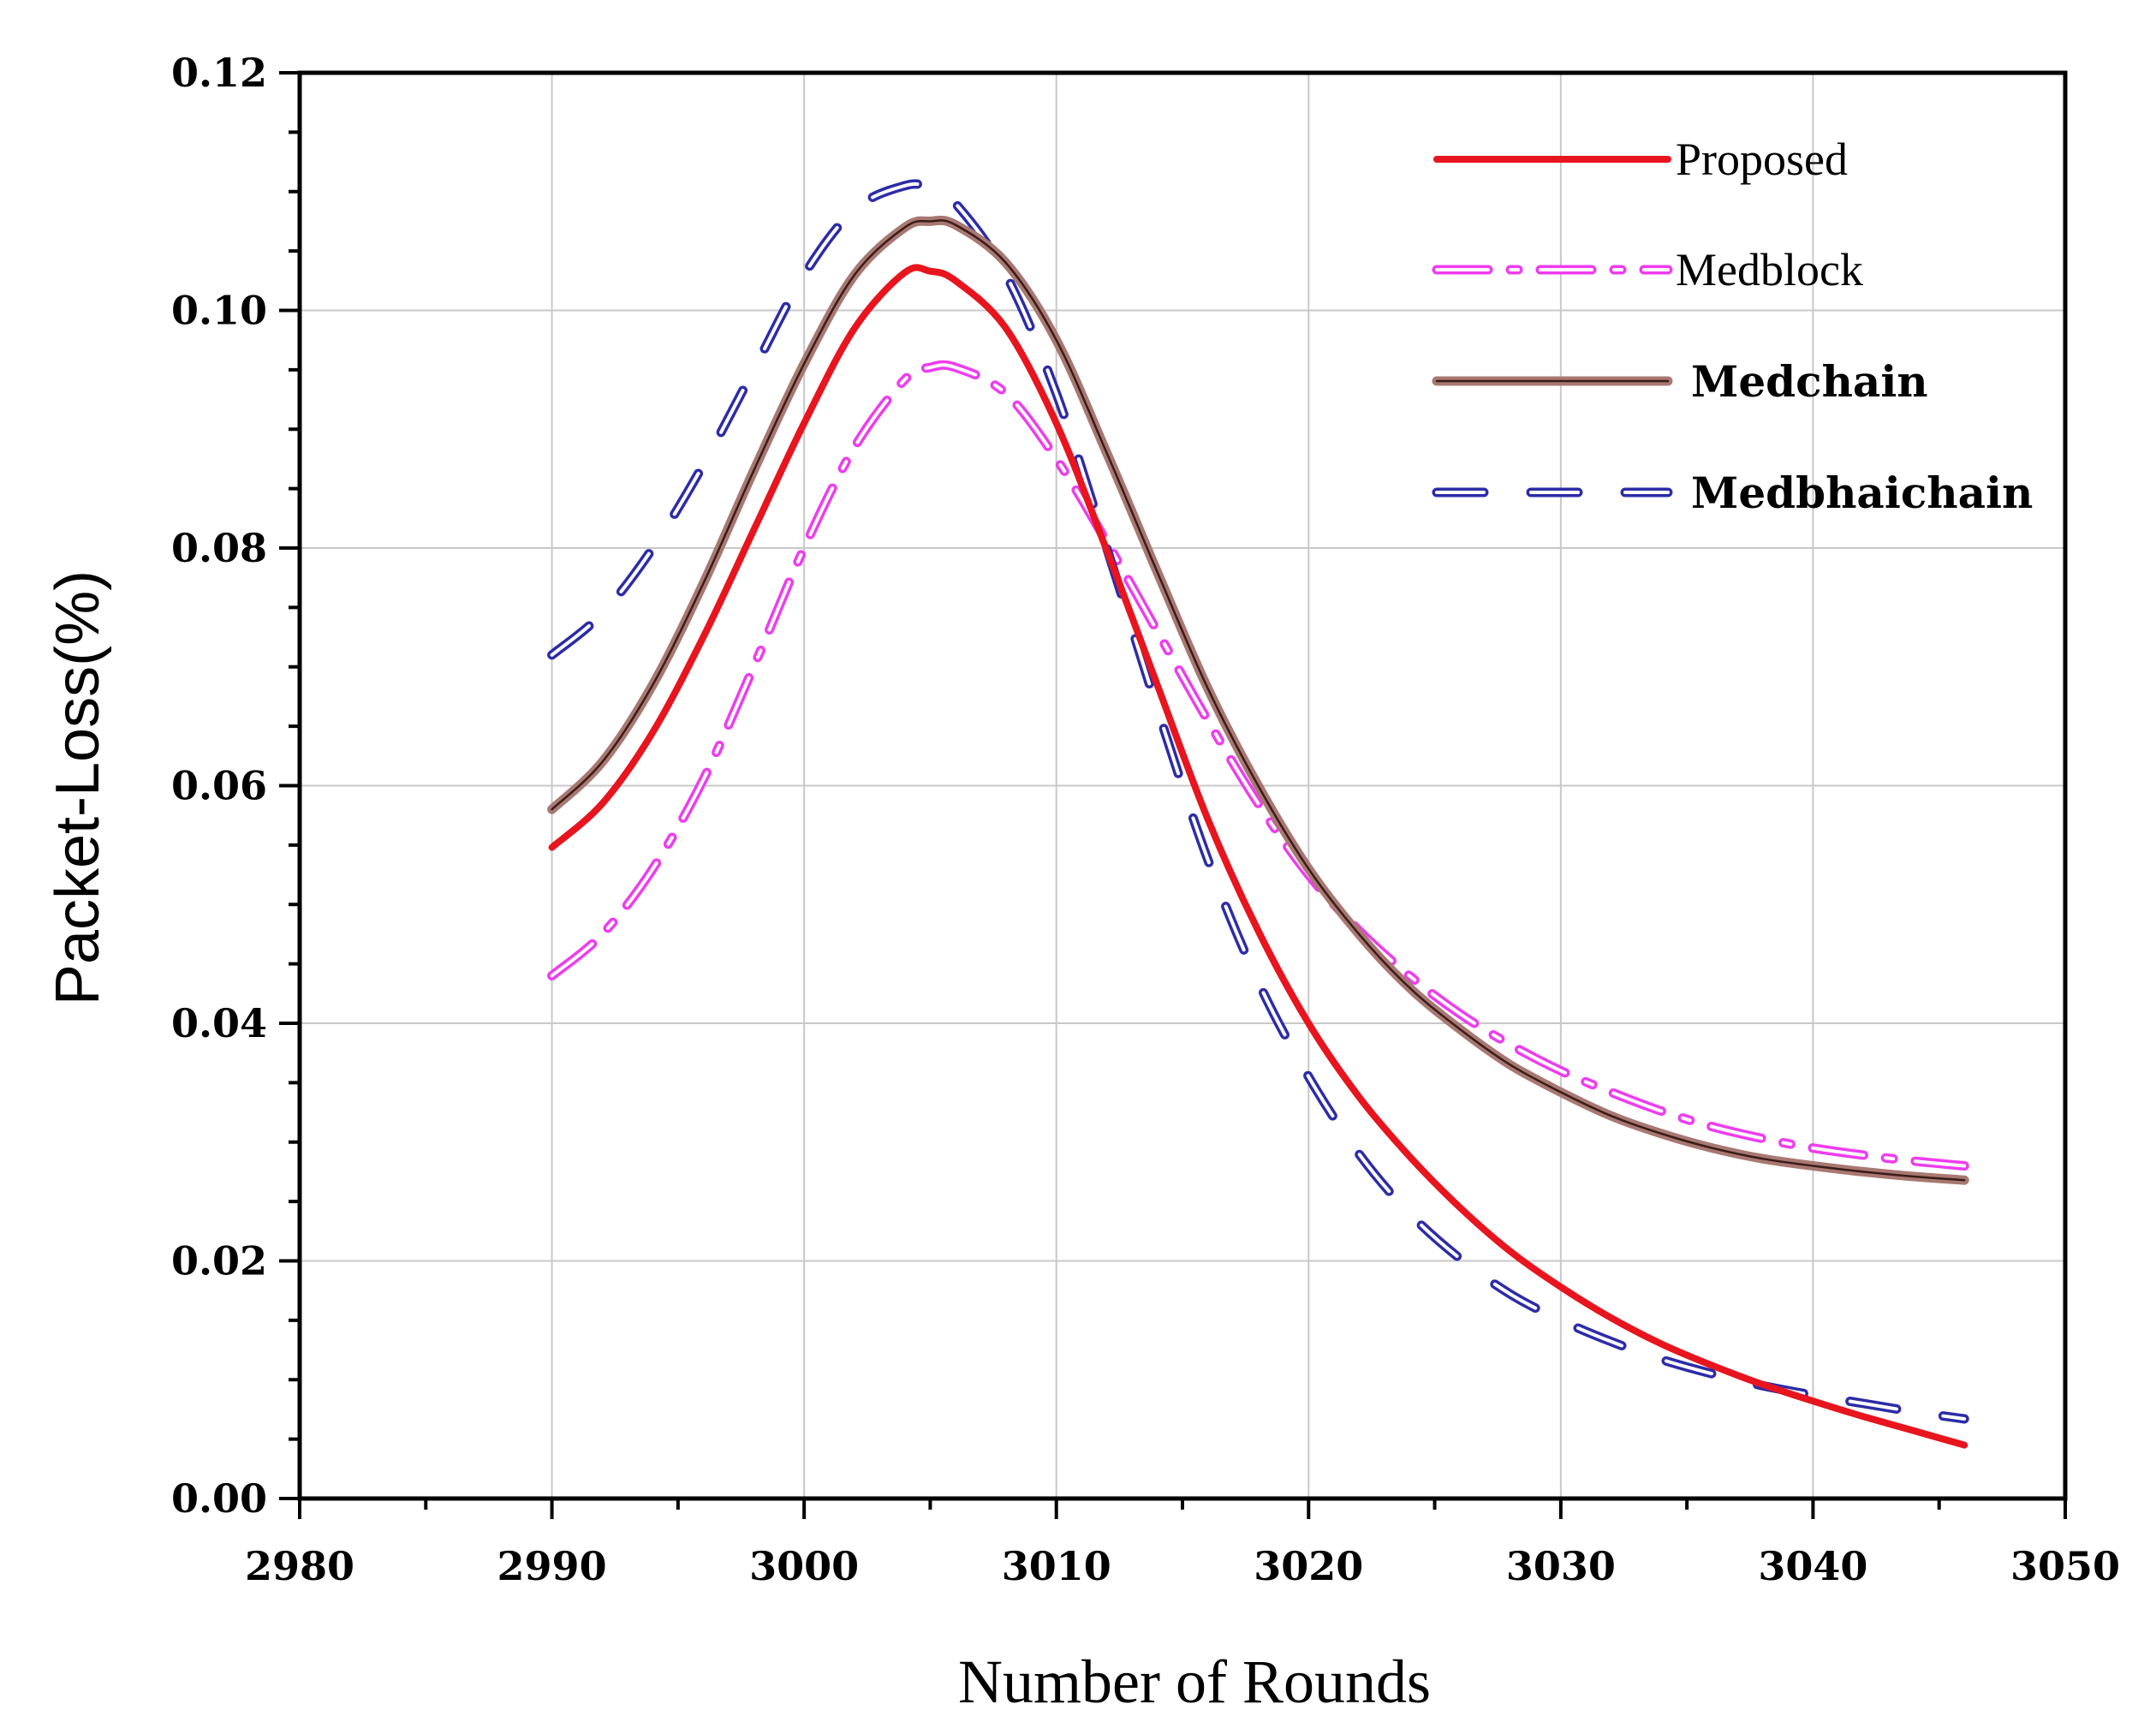 This screenshot has height=1734, width=2156. What do you see at coordinates (219, 73) in the screenshot?
I see `y-tick-label: 0.12` at bounding box center [219, 73].